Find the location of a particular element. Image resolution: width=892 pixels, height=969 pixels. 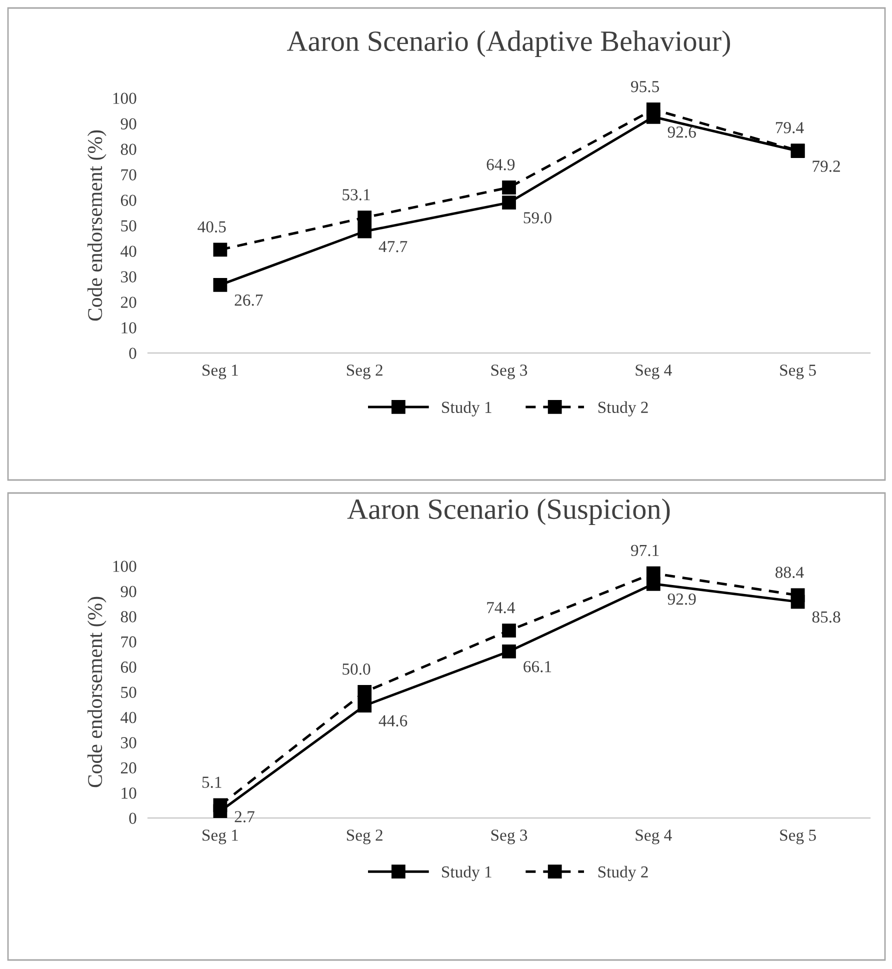

data-label: 64.9 is located at coordinates (500, 164).